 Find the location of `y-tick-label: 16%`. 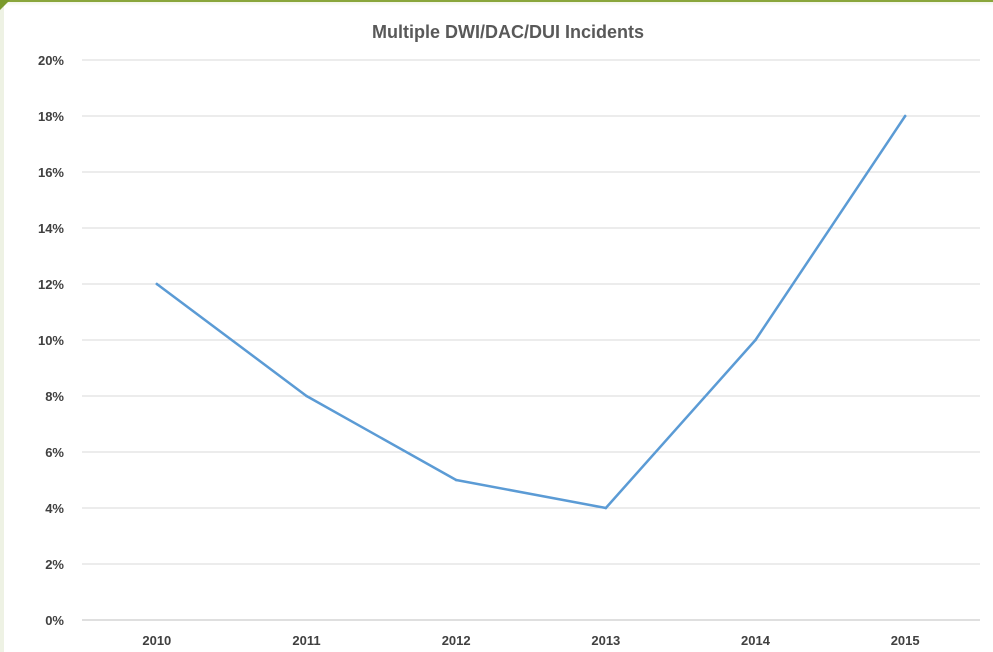

y-tick-label: 16% is located at coordinates (51, 172).